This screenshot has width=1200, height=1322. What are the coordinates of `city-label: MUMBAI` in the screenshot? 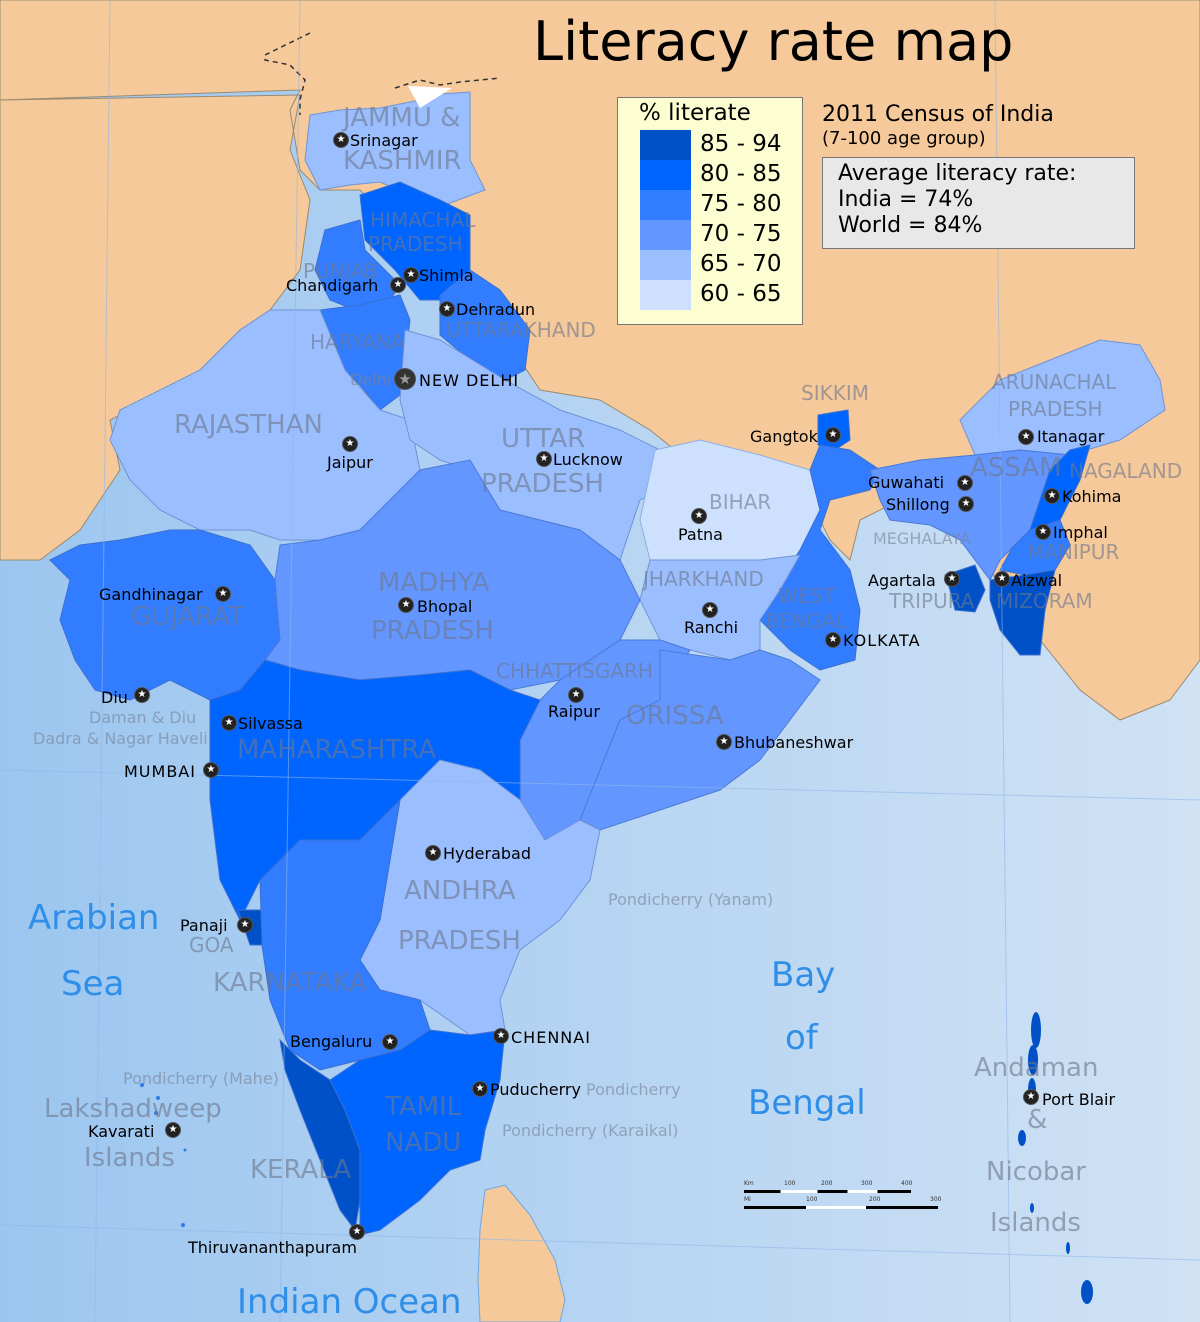 It's located at (160, 771).